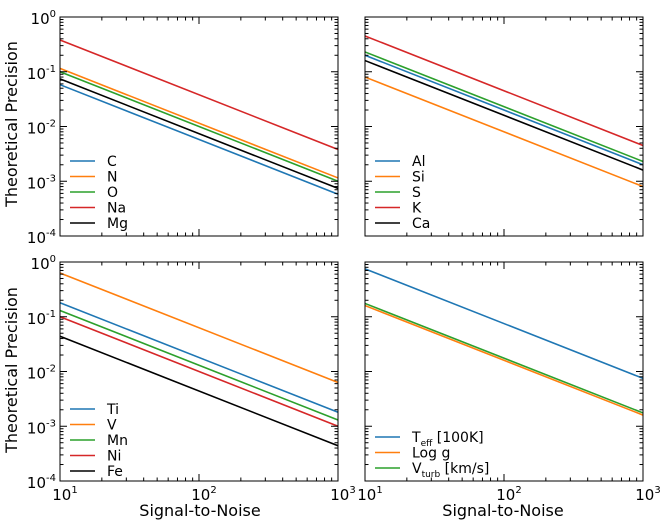  Describe the element at coordinates (504, 132) in the screenshot. I see `series-line-si` at that location.